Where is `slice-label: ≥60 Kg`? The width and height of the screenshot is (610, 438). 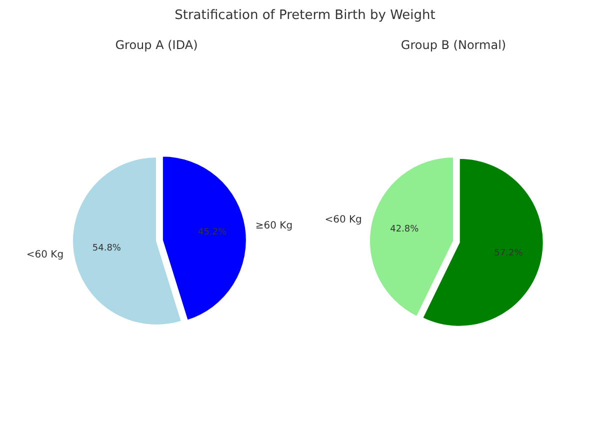 slice-label: ≥60 Kg is located at coordinates (274, 226).